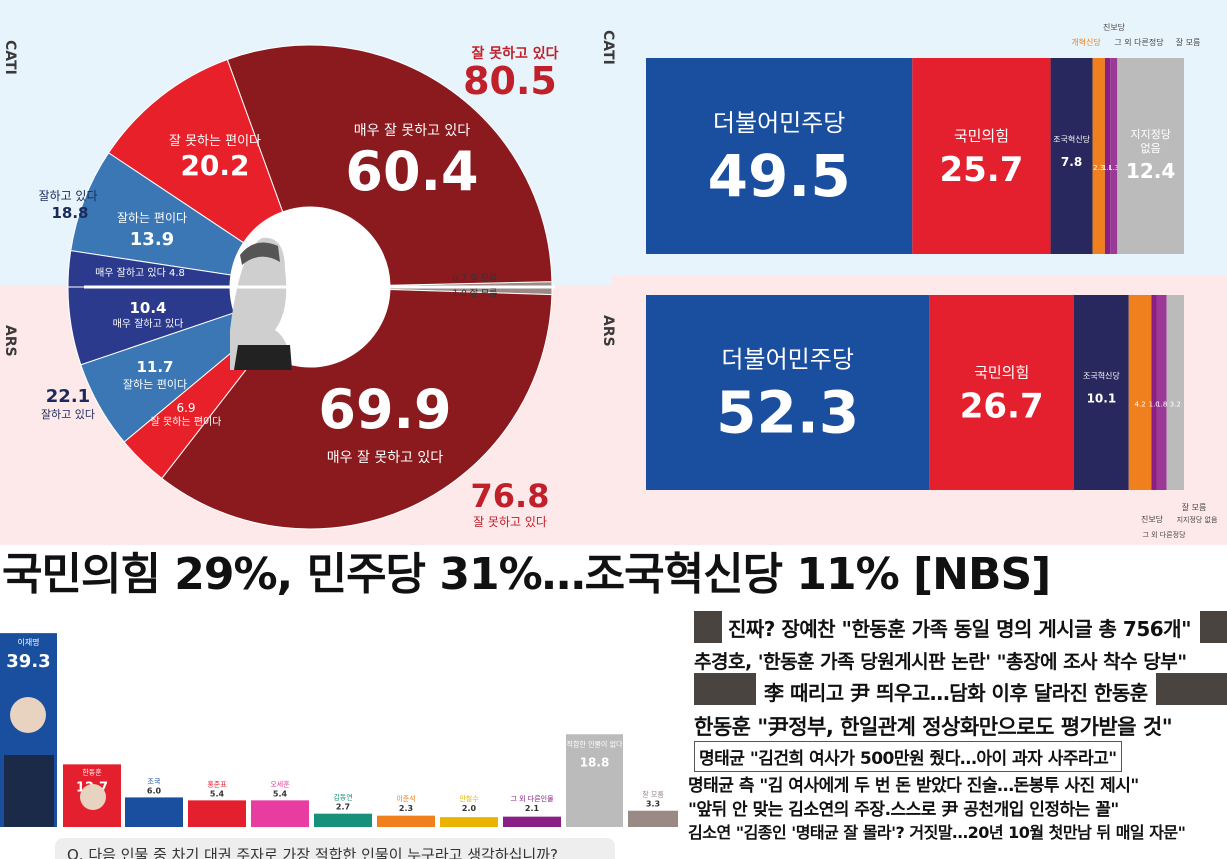 This screenshot has width=1227, height=859. I want to click on slice-value: 10.4, so click(147, 308).